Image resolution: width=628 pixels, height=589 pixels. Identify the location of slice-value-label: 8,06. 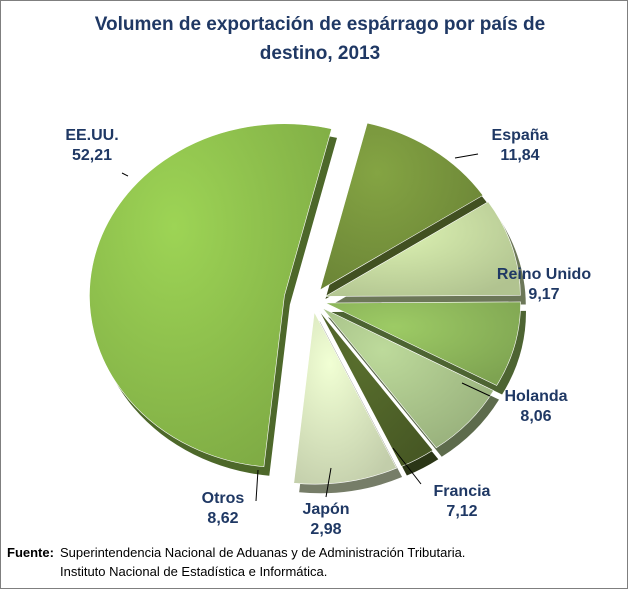
(535, 416).